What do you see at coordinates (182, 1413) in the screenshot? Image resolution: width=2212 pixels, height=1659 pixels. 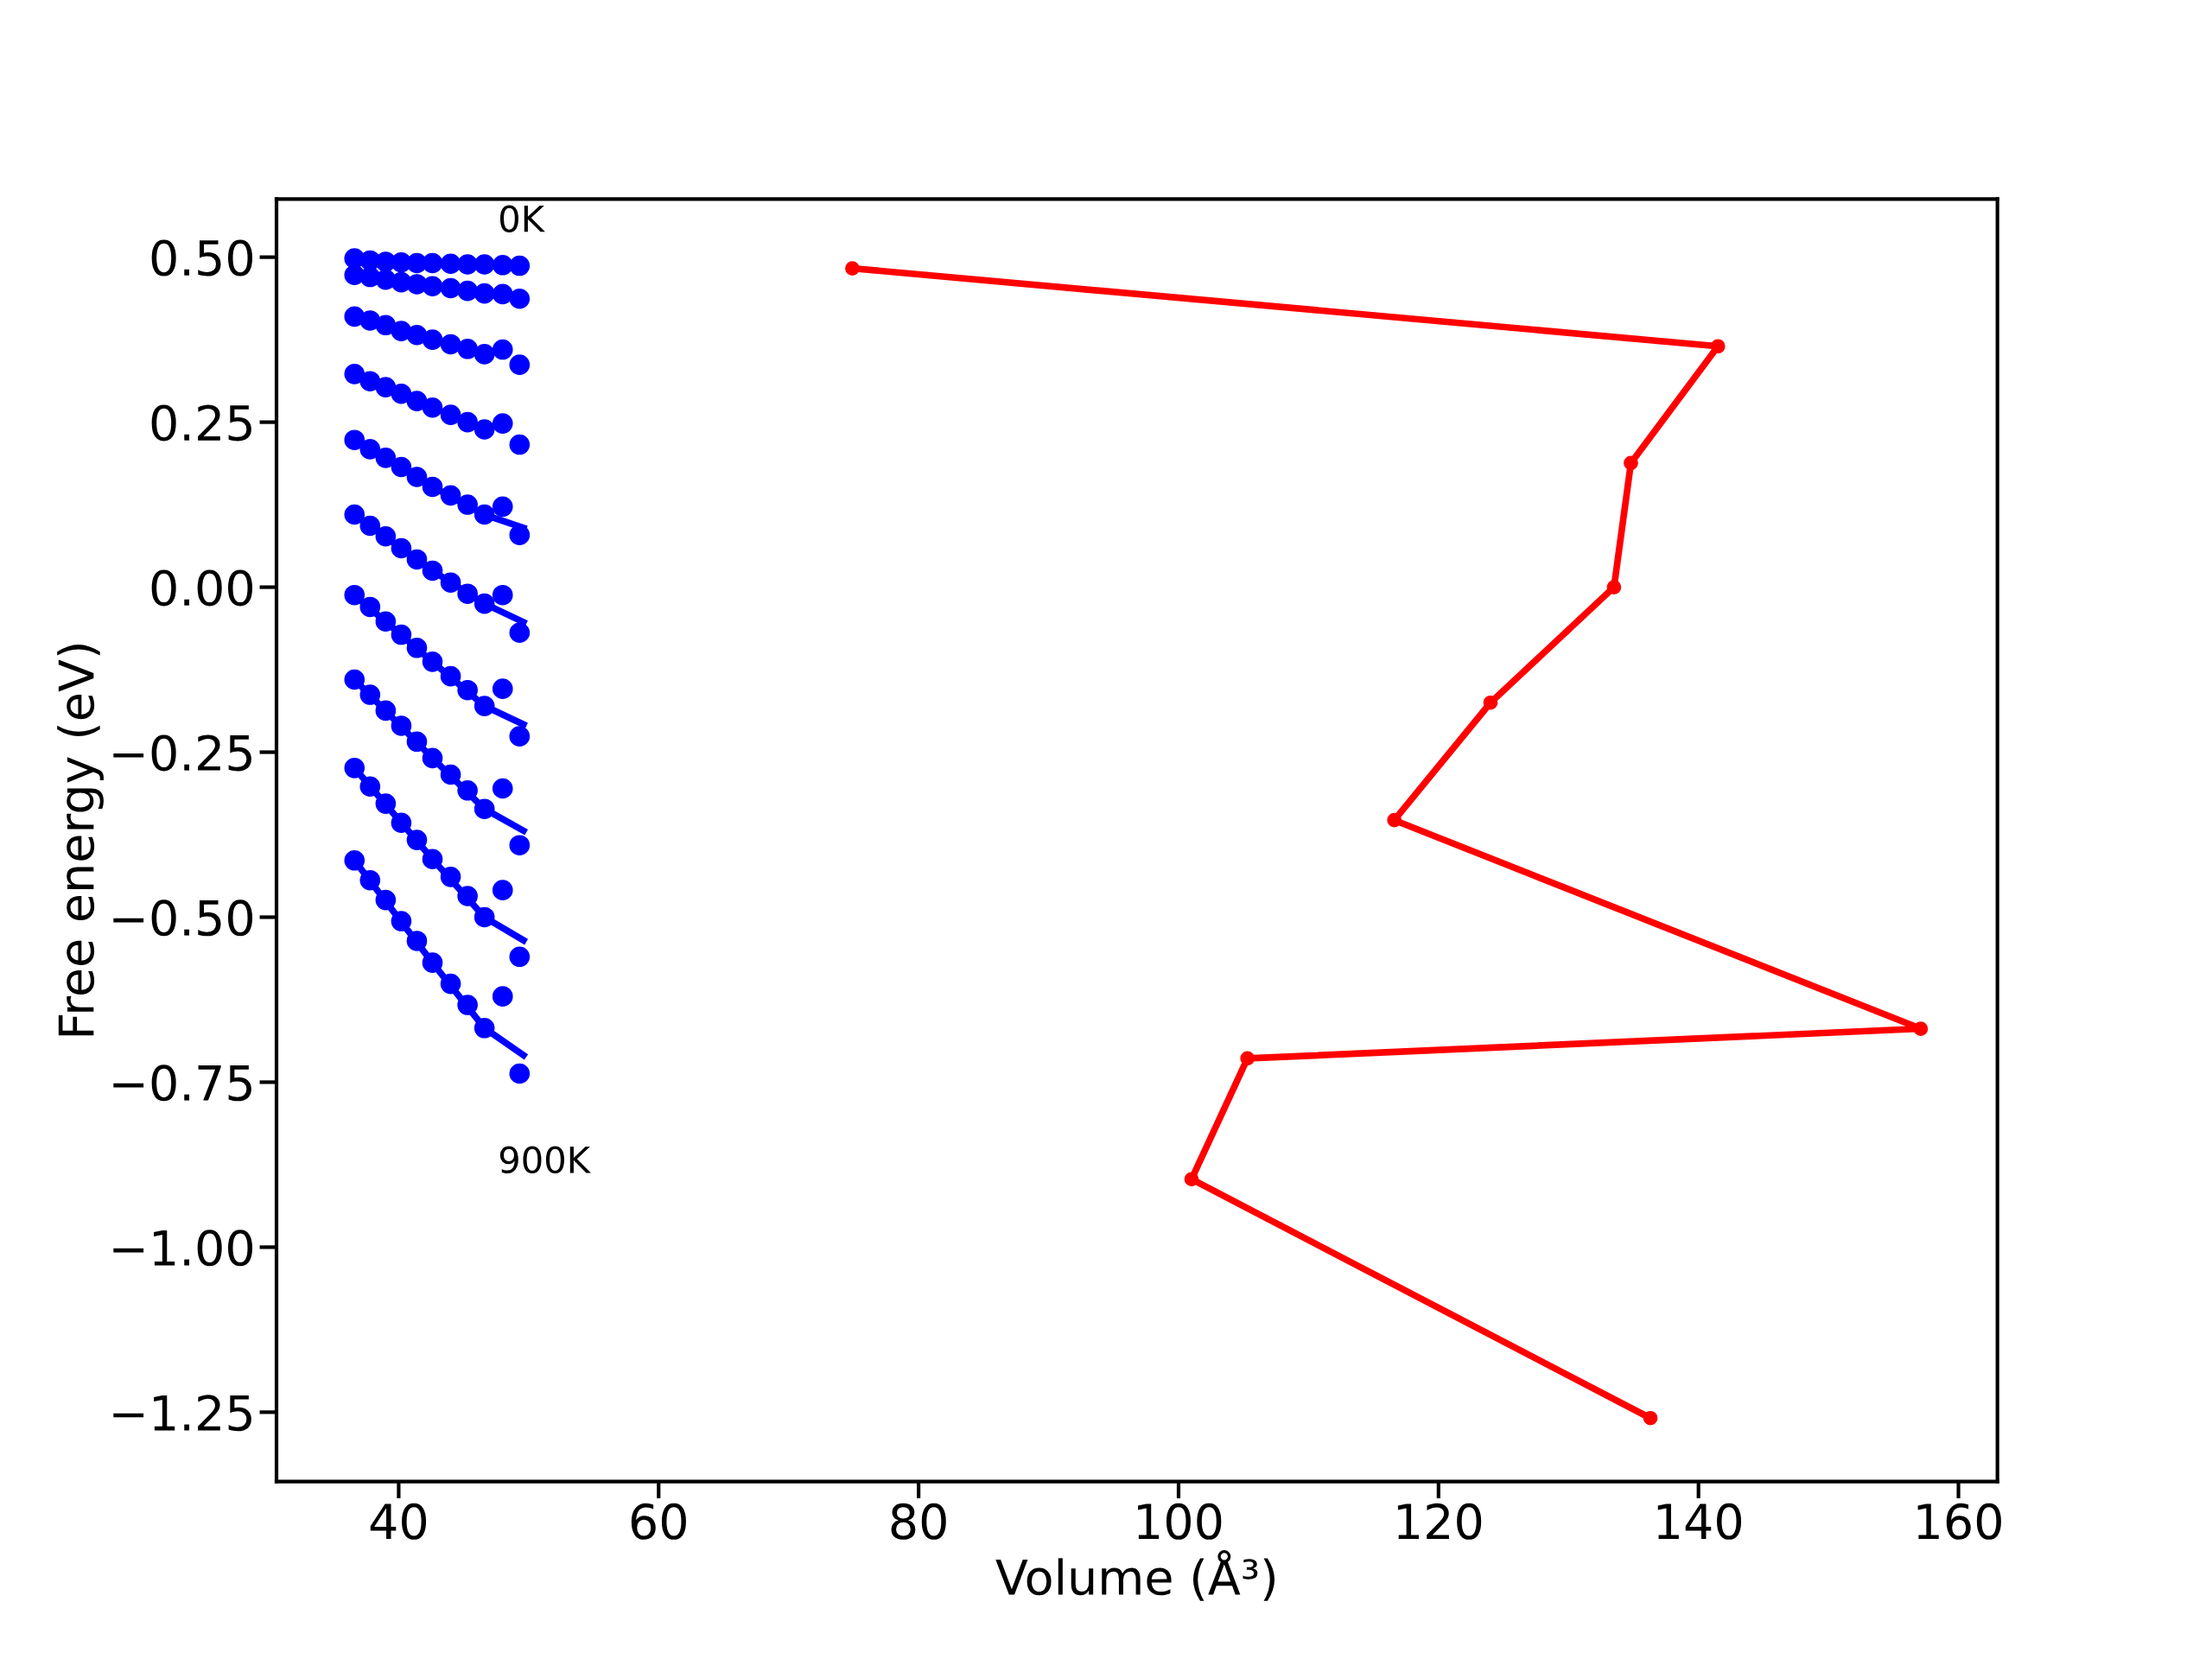 I see `y-tick-label: −1.25` at bounding box center [182, 1413].